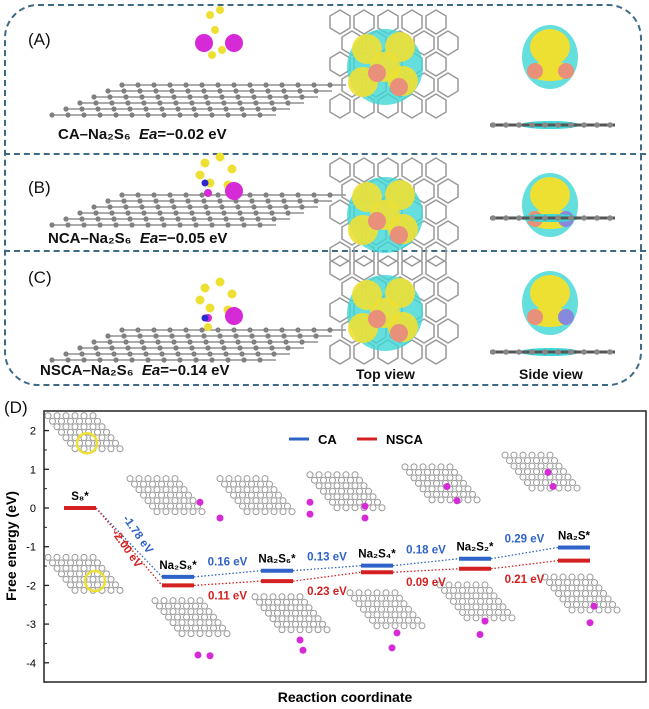 The height and width of the screenshot is (709, 649). Describe the element at coordinates (33, 432) in the screenshot. I see `y-tick-label: 2` at that location.